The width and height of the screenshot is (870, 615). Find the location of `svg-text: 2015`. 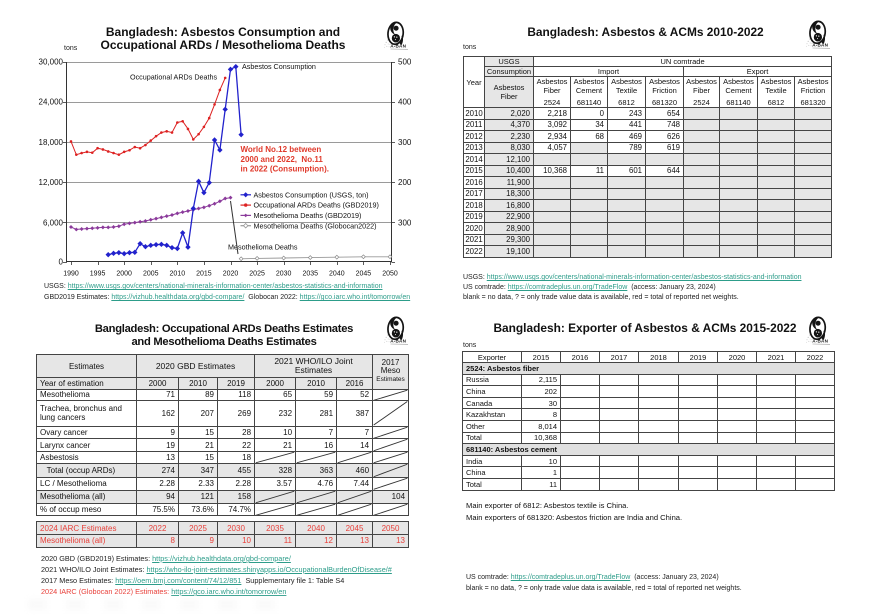

svg-text: 2015 is located at coordinates (204, 274).